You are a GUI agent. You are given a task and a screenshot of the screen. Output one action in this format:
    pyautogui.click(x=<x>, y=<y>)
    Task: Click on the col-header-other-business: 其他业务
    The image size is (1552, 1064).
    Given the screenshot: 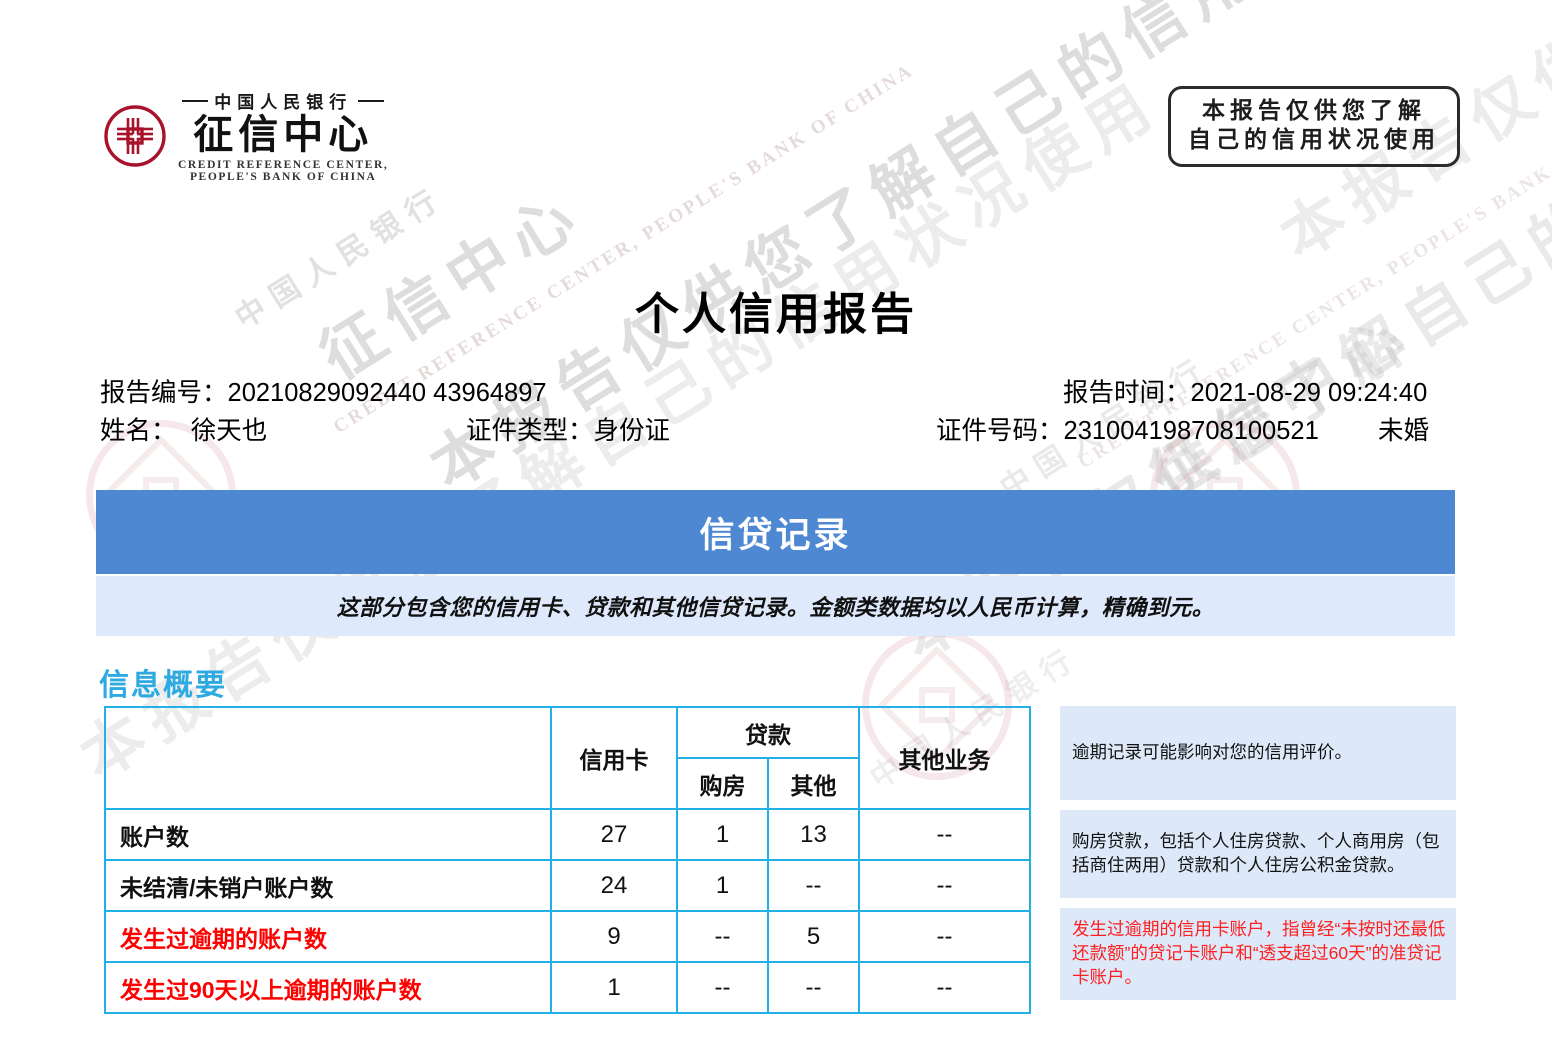 What is the action you would take?
    pyautogui.click(x=944, y=758)
    